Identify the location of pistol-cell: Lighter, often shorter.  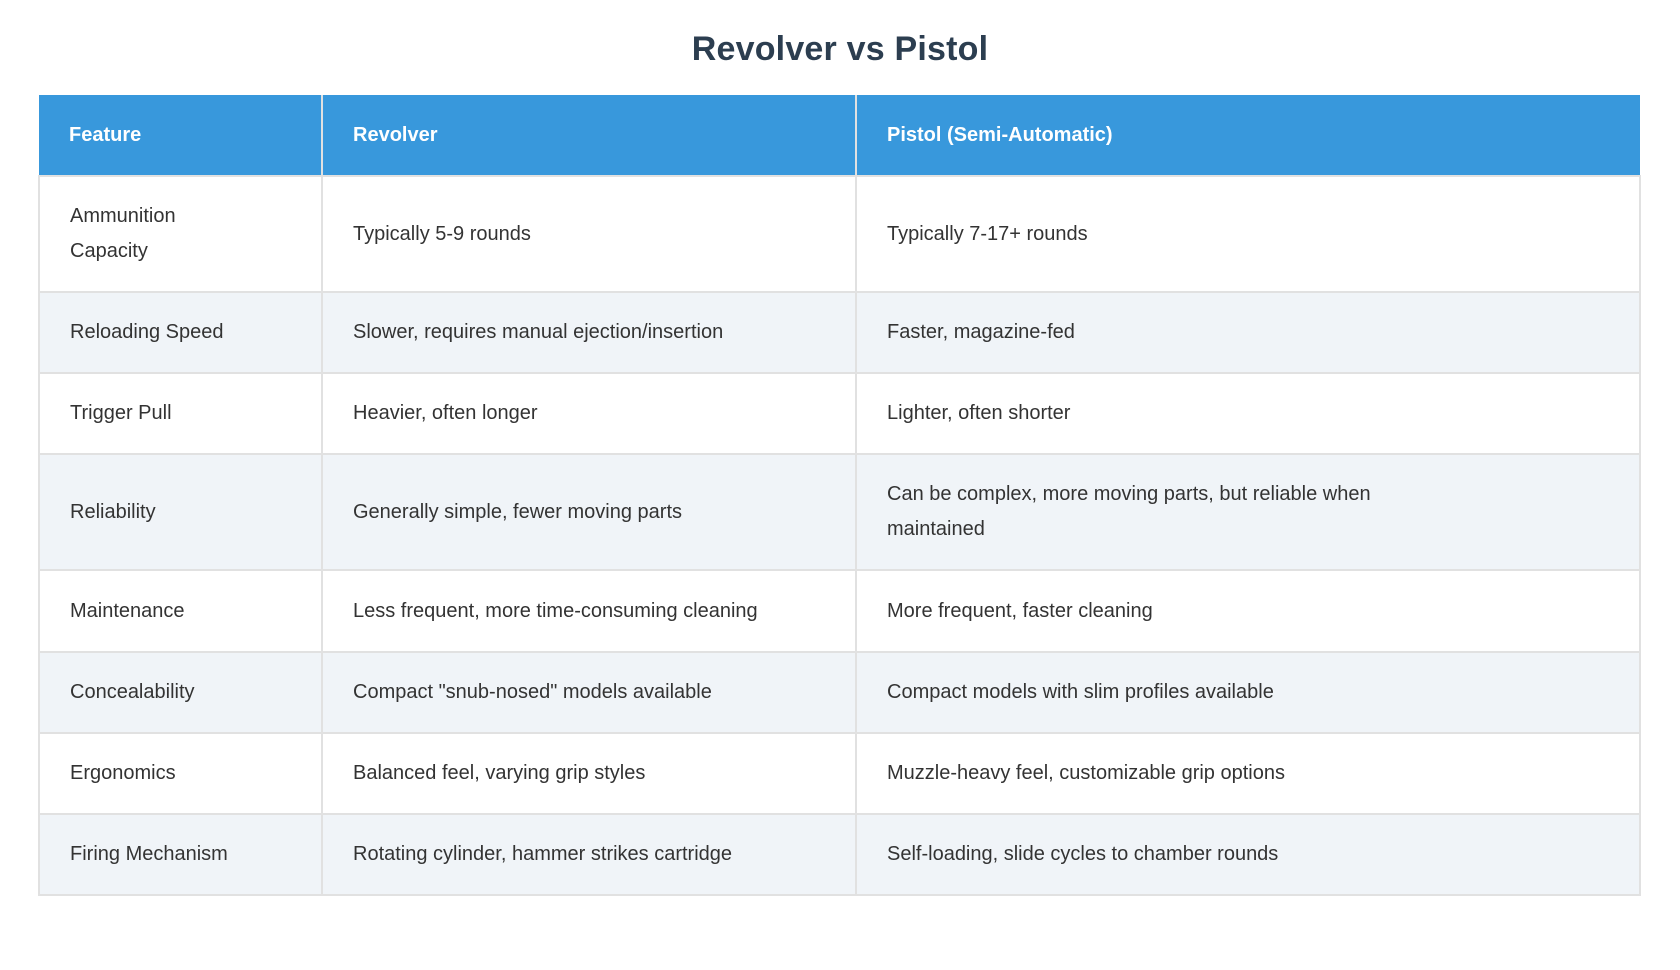
(1248, 414).